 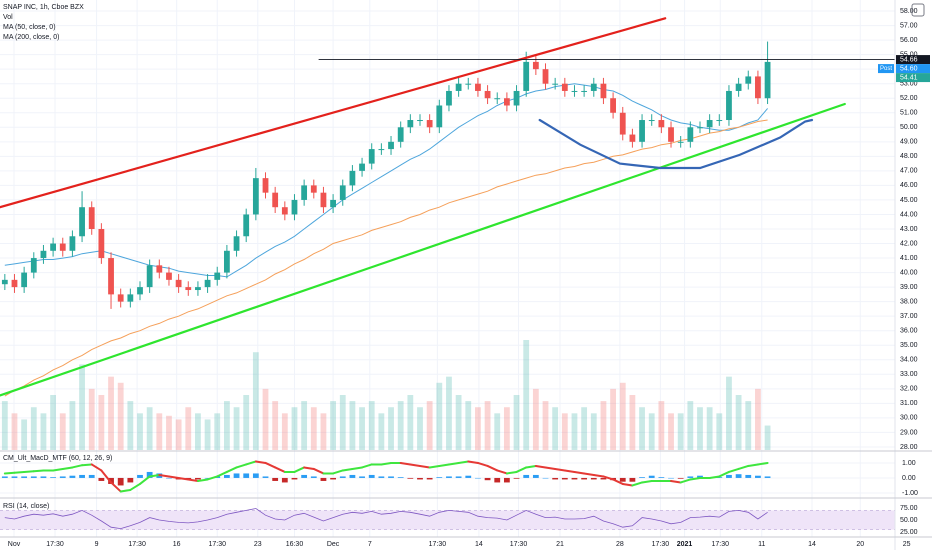 What do you see at coordinates (909, 84) in the screenshot?
I see `y-tick-label: 53.00` at bounding box center [909, 84].